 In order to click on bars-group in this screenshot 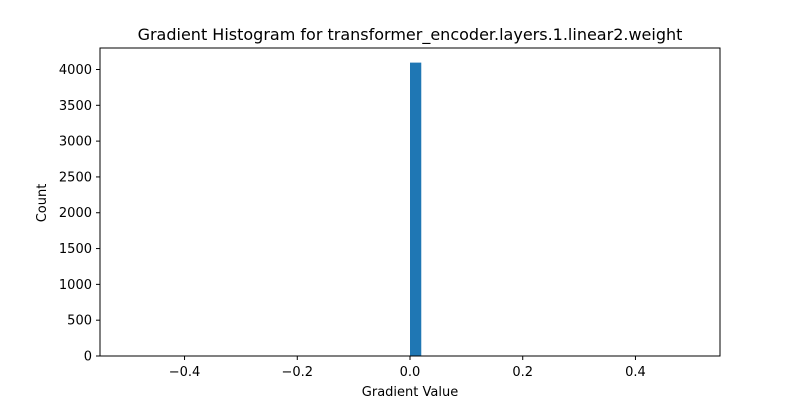, I will do `click(416, 209)`.